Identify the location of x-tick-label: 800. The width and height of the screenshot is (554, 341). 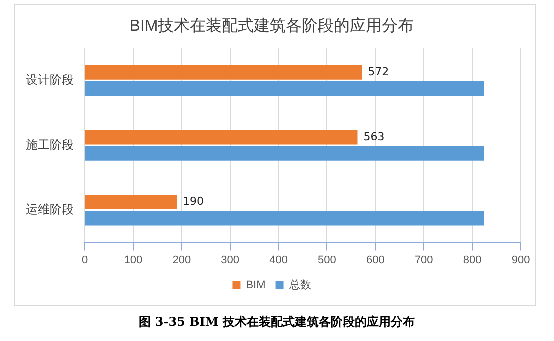
(472, 260).